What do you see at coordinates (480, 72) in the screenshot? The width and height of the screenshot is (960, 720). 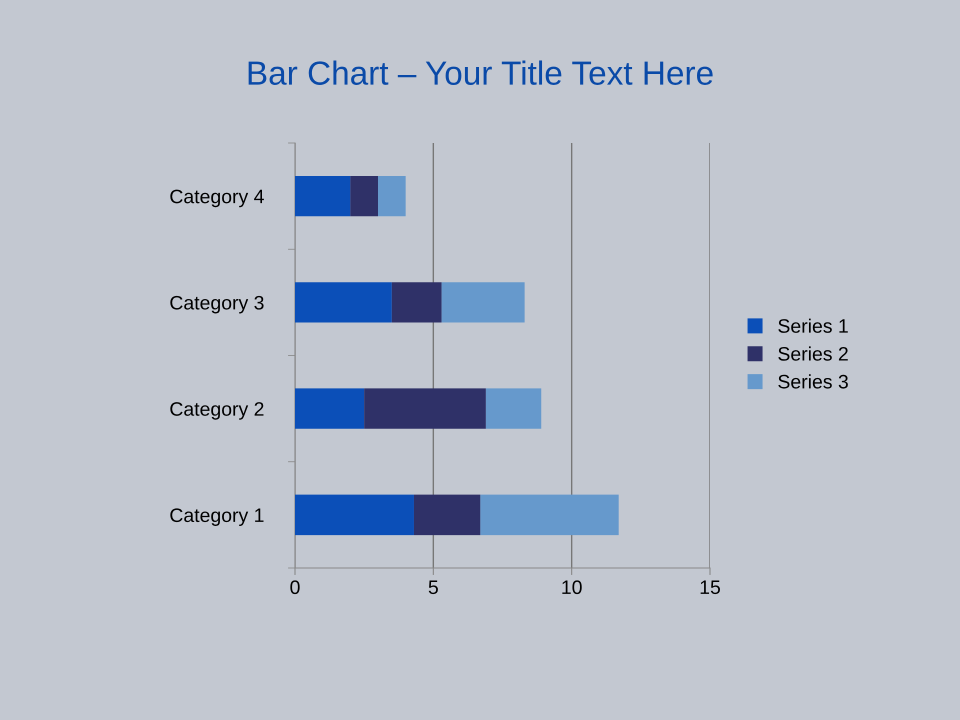 I see `chart-title: Bar Chart – Your Title Text Here` at bounding box center [480, 72].